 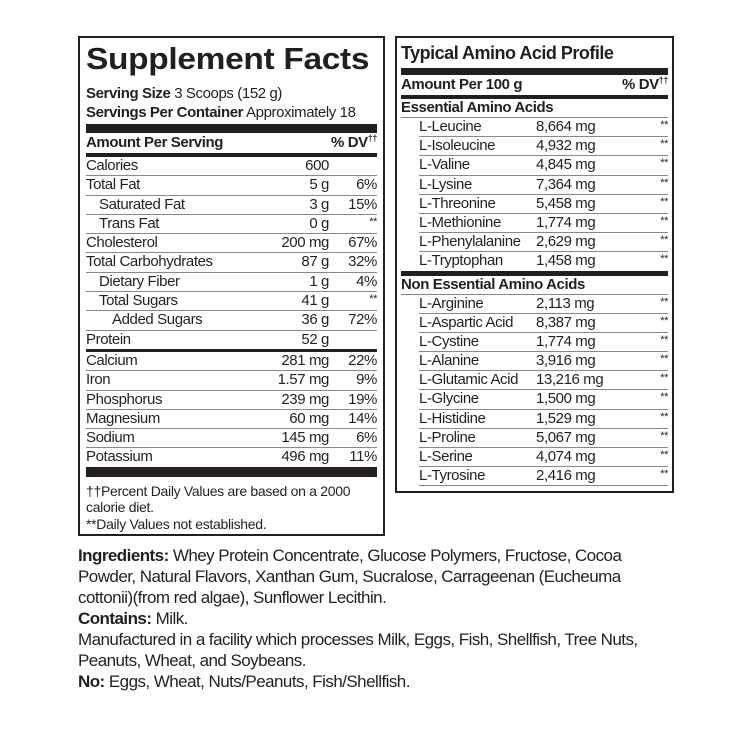 What do you see at coordinates (231, 419) in the screenshot?
I see `nutrient-row: Magnesium 60 mg 14%` at bounding box center [231, 419].